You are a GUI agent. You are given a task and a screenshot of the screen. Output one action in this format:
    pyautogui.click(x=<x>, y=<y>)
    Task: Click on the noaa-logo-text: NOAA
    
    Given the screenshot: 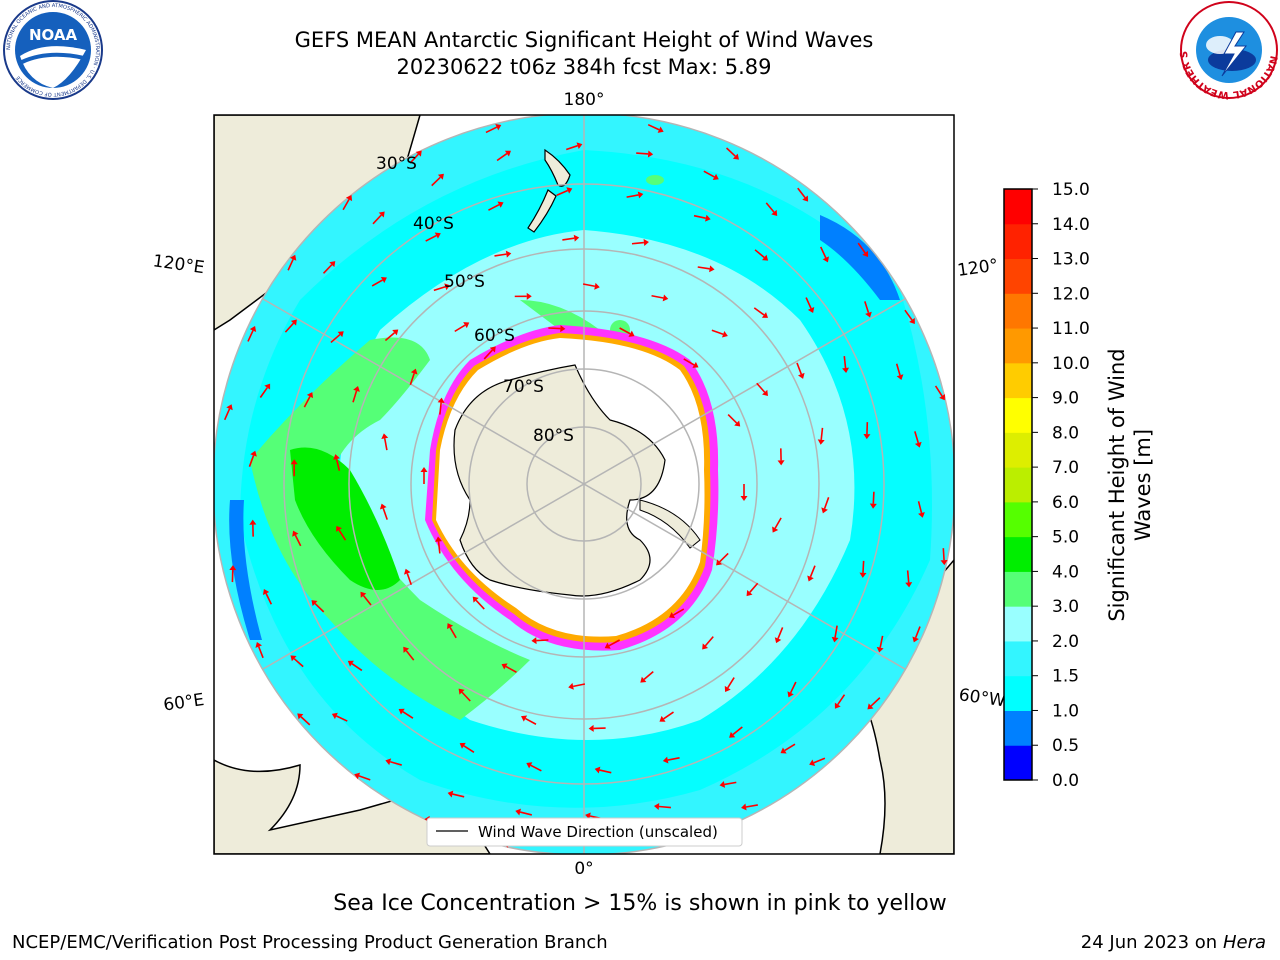 What is the action you would take?
    pyautogui.click(x=53, y=35)
    